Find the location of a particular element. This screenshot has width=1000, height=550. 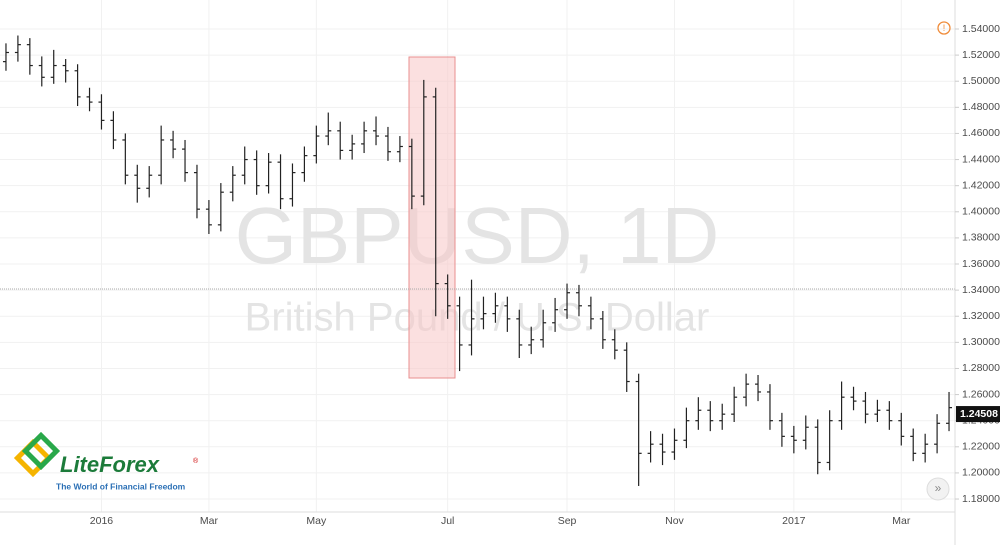

y-tick-label: 1.40000 is located at coordinates (981, 212).